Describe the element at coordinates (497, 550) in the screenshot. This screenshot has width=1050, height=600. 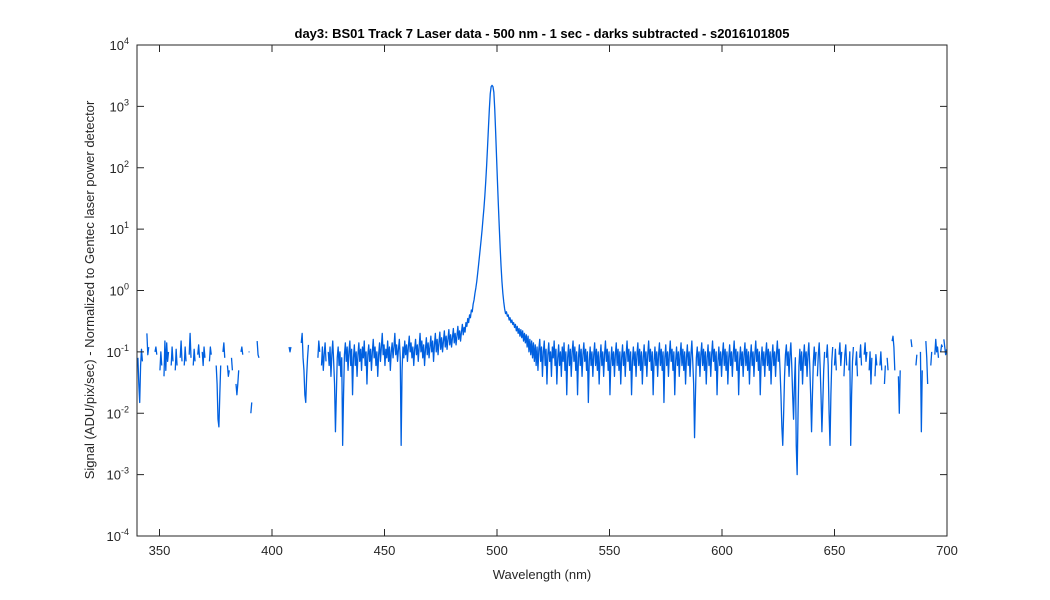
I see `x-tick-label: 500` at that location.